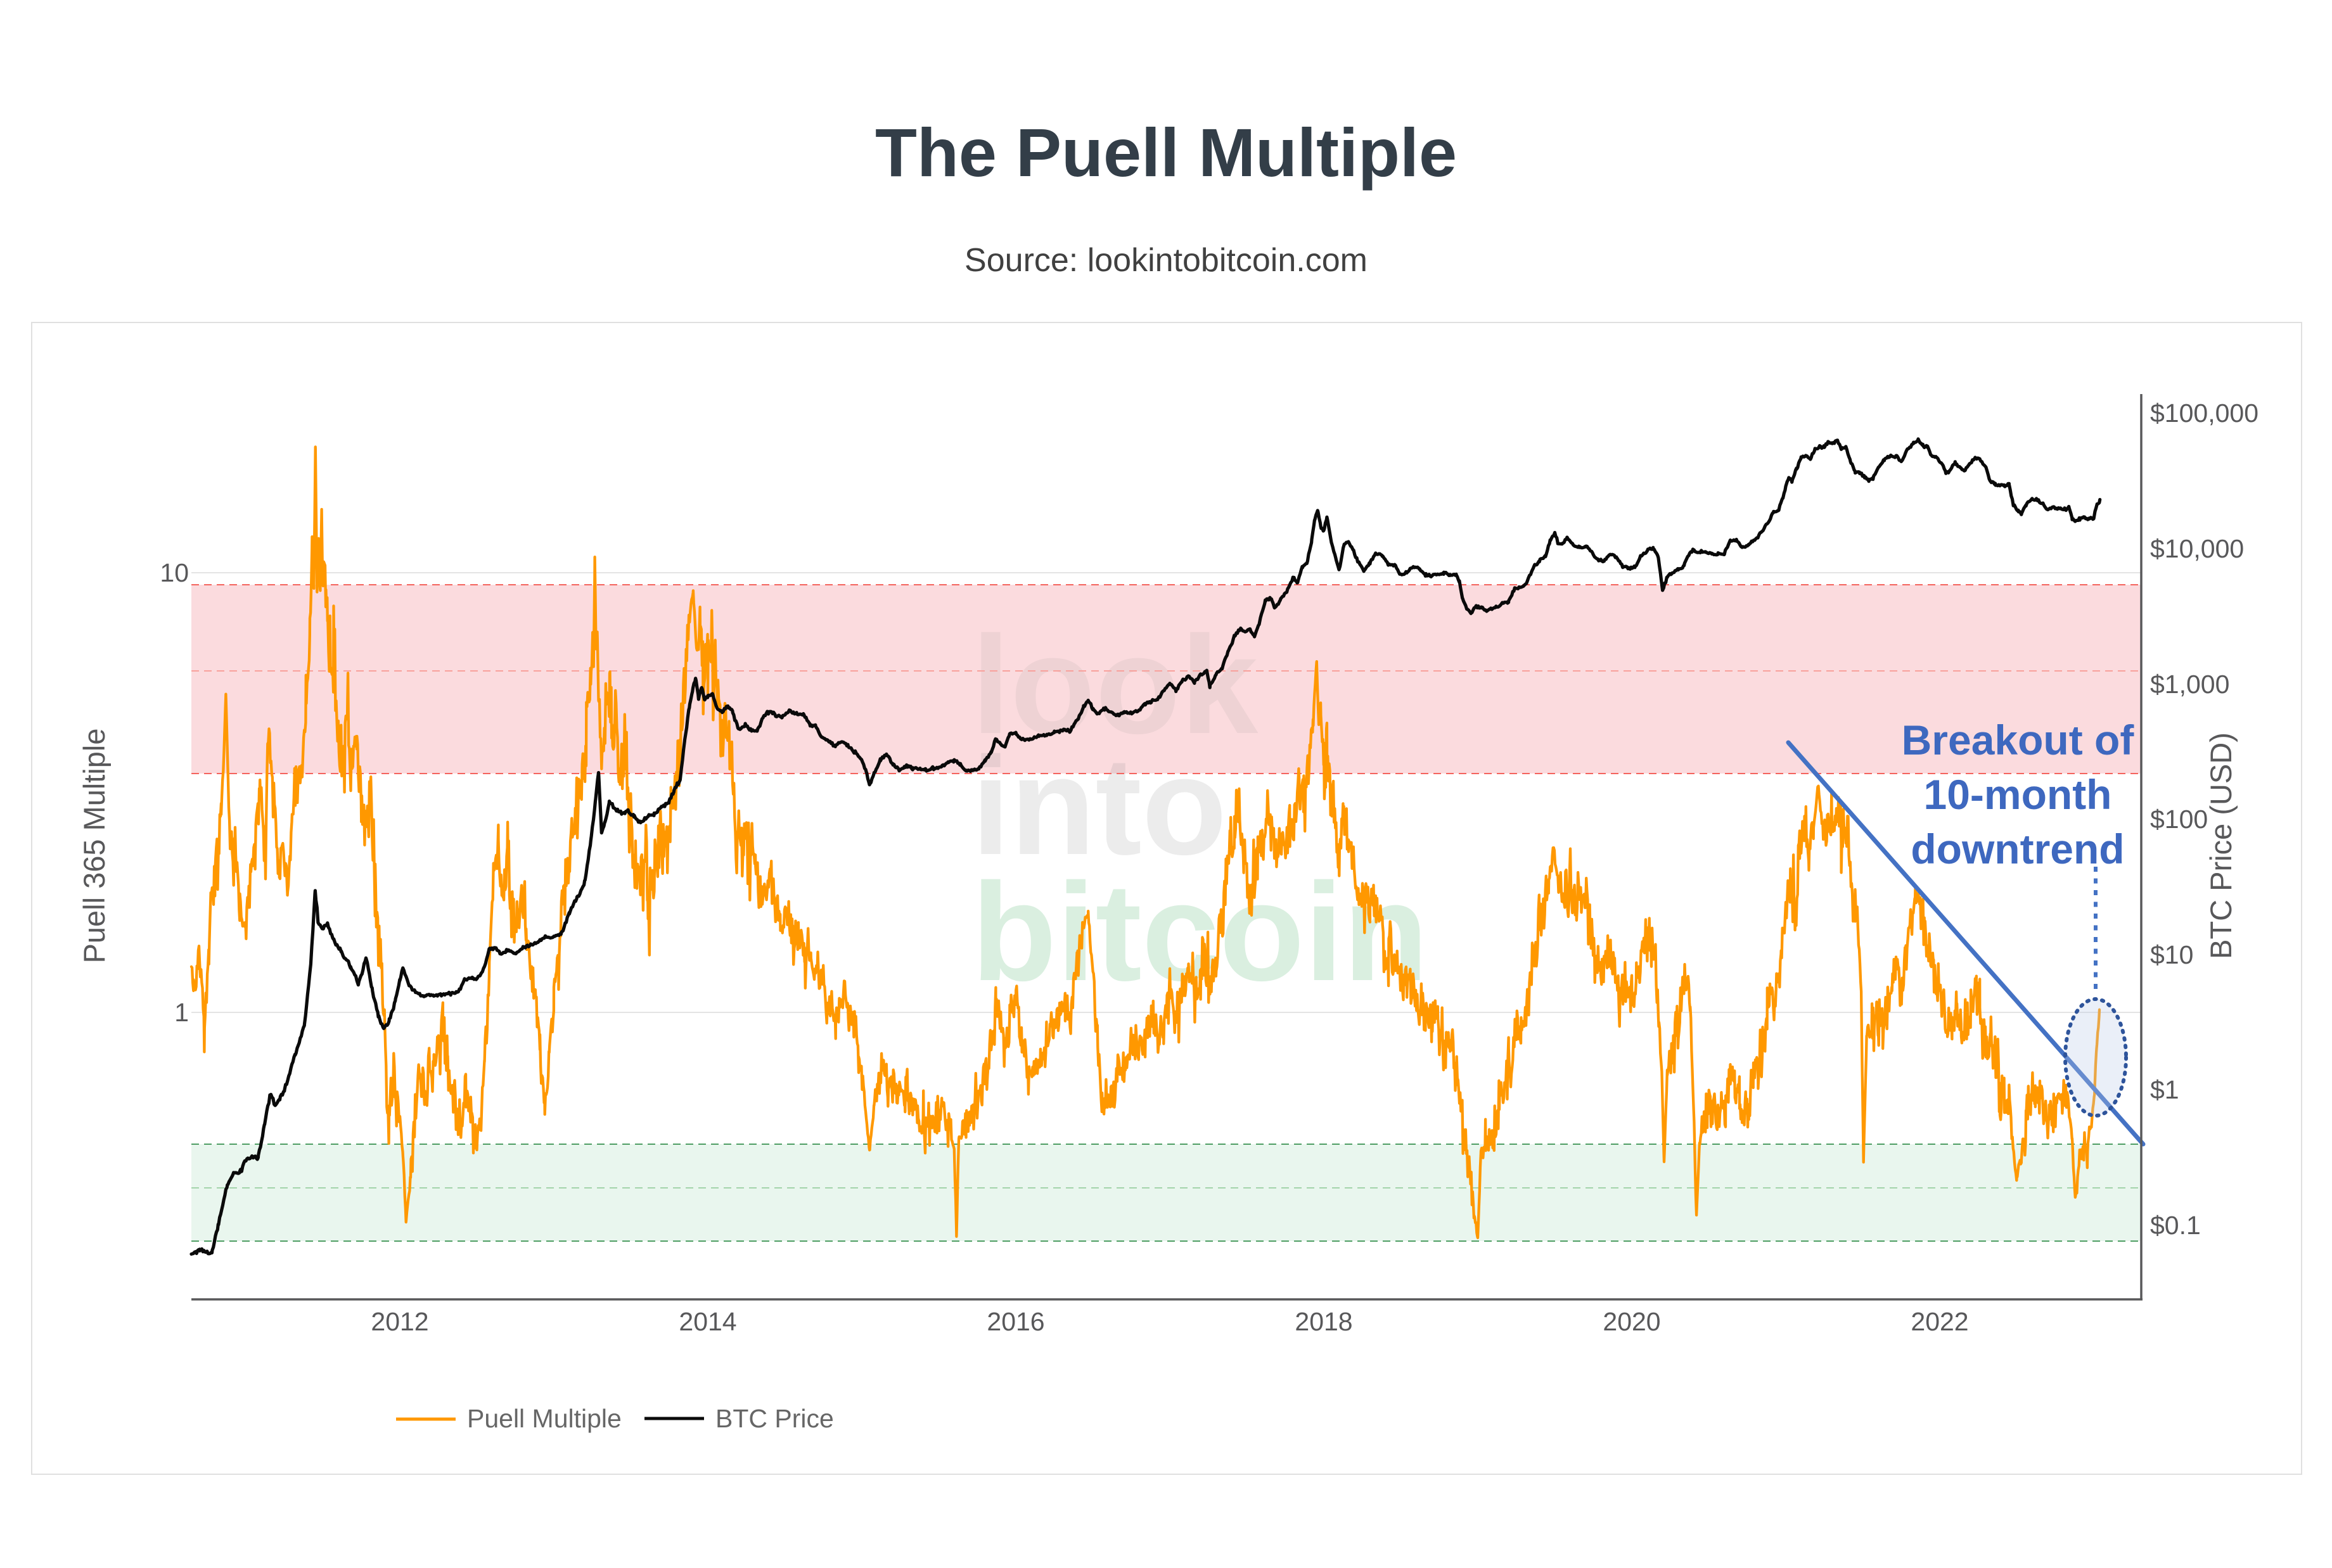 The image size is (2332, 1568). What do you see at coordinates (774, 1418) in the screenshot?
I see `svg-text: BTC Price` at bounding box center [774, 1418].